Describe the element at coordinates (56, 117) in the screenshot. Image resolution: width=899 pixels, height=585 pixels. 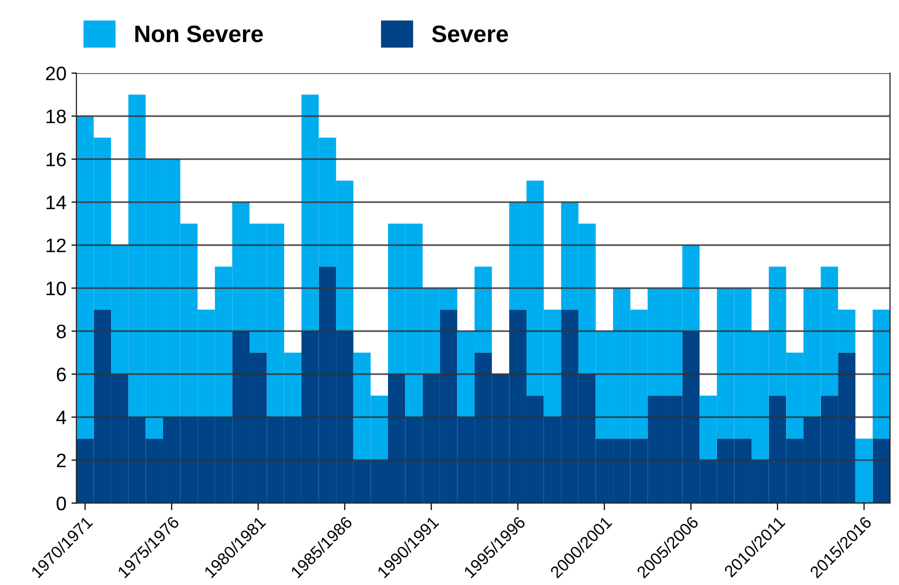
I see `y-tick-label: 18` at that location.